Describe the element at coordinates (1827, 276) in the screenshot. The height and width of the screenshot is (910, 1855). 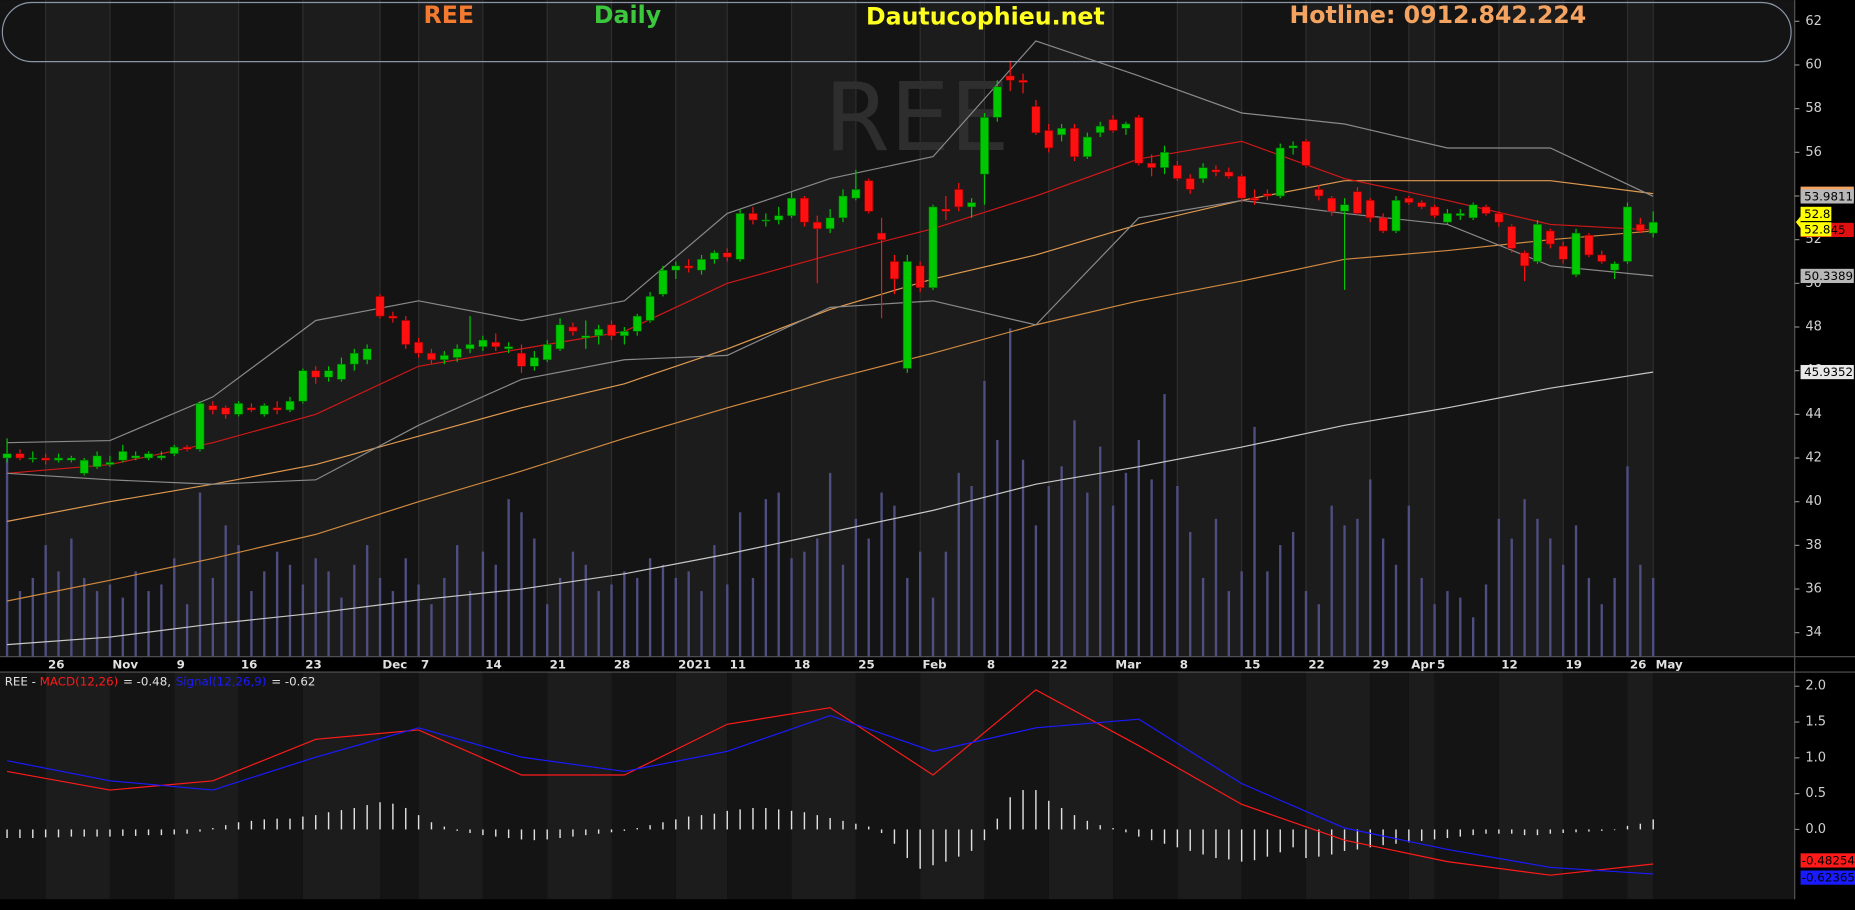
I see `value-badge` at that location.